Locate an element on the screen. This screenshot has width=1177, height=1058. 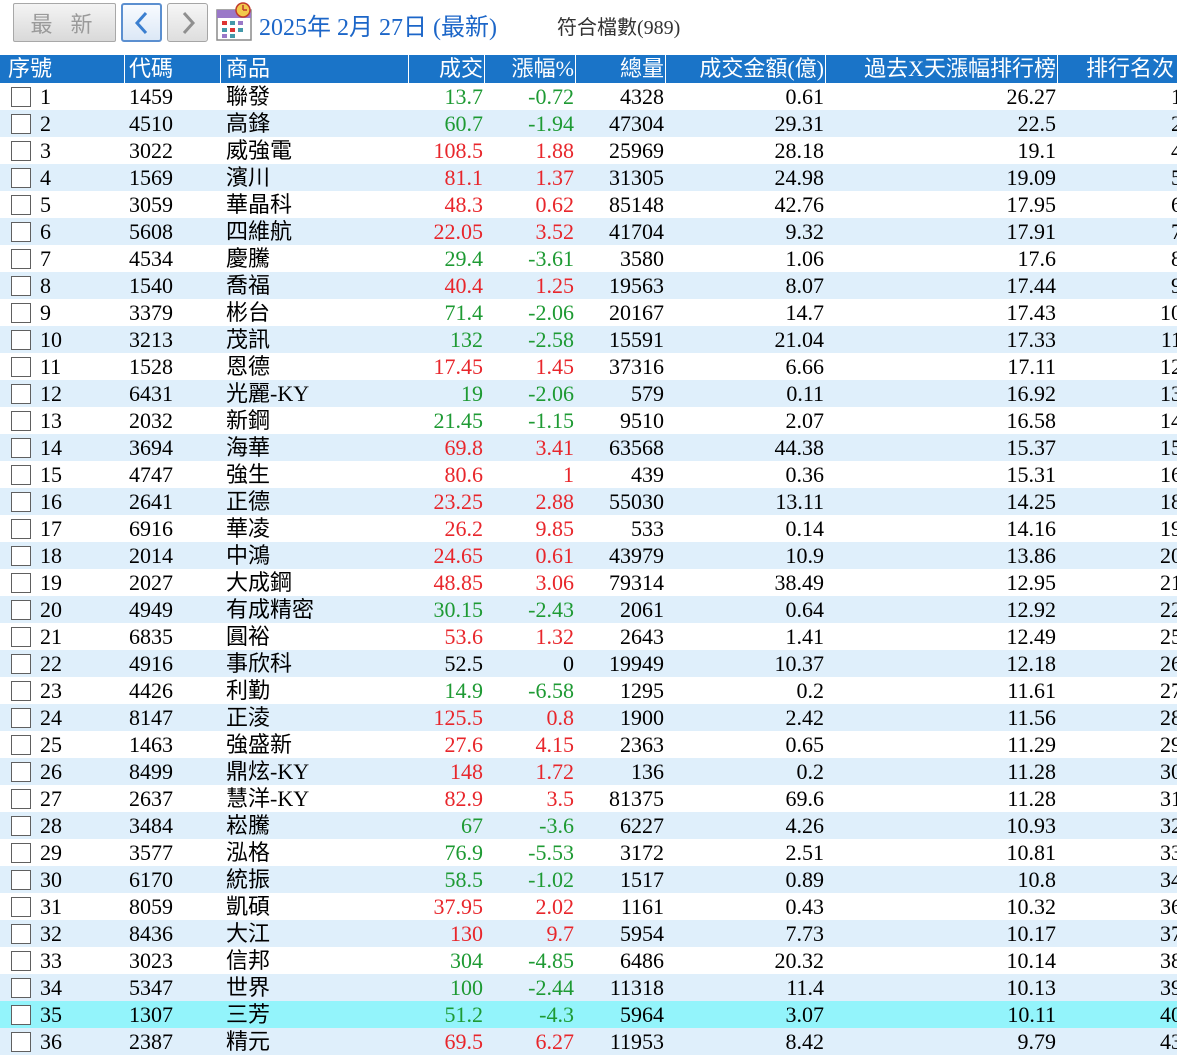
cell-xday-rank: 10.32 is located at coordinates (1031, 906).